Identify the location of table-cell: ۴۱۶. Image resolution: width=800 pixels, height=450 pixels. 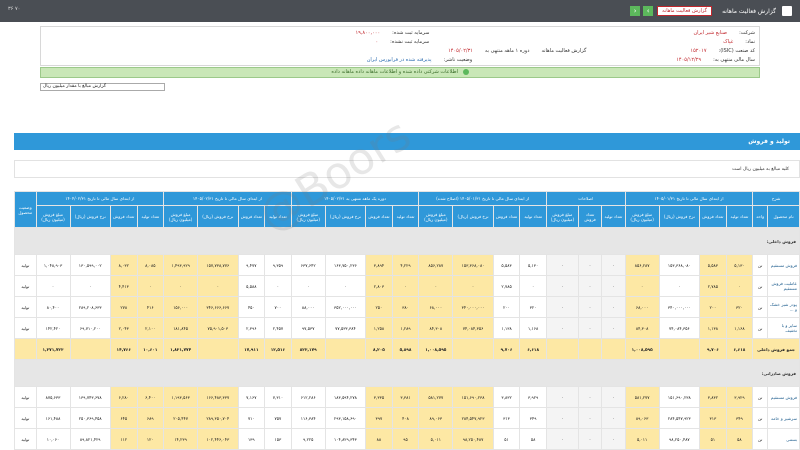
(150, 307).